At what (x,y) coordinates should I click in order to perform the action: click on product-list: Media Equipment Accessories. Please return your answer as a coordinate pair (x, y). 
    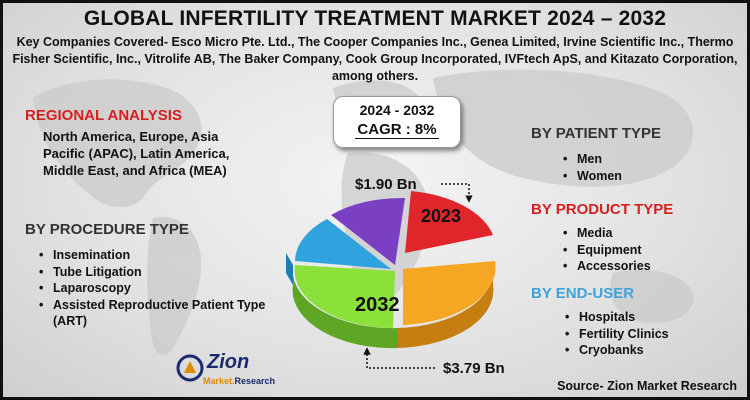
    Looking at the image, I should click on (636, 250).